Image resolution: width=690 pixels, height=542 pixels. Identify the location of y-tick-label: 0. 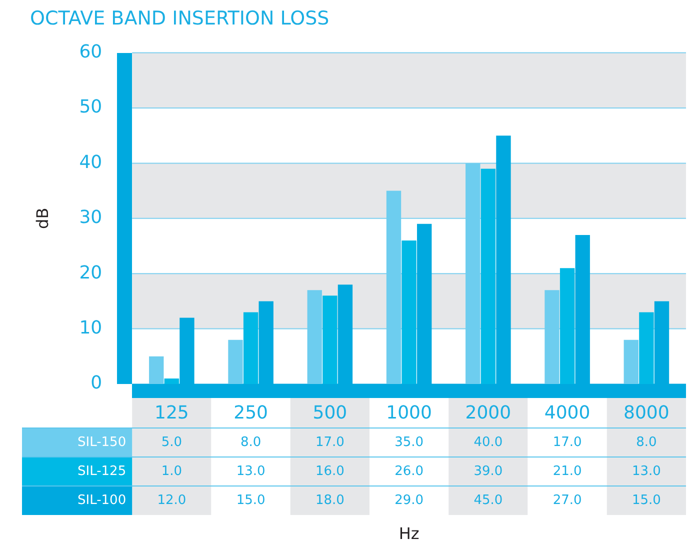
(96, 383).